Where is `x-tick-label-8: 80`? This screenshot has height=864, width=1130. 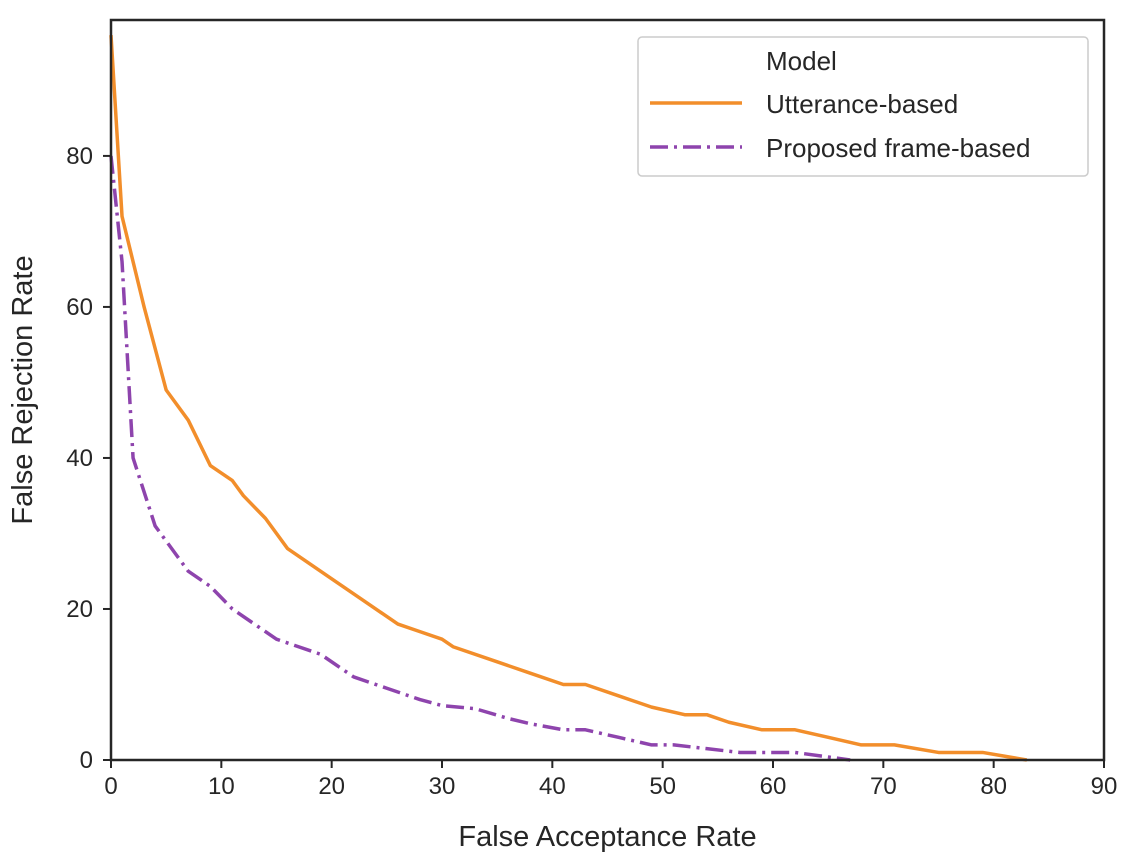 x-tick-label-8: 80 is located at coordinates (993, 786).